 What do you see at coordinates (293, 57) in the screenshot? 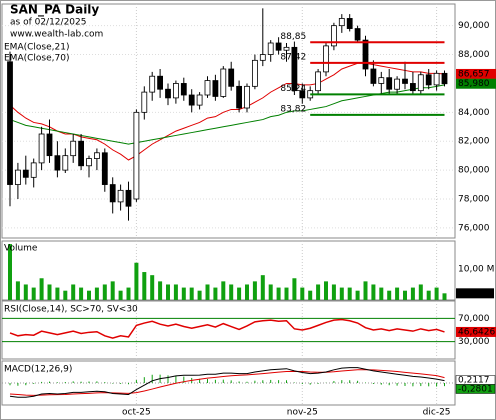
I see `level-label: 87,42` at bounding box center [293, 57].